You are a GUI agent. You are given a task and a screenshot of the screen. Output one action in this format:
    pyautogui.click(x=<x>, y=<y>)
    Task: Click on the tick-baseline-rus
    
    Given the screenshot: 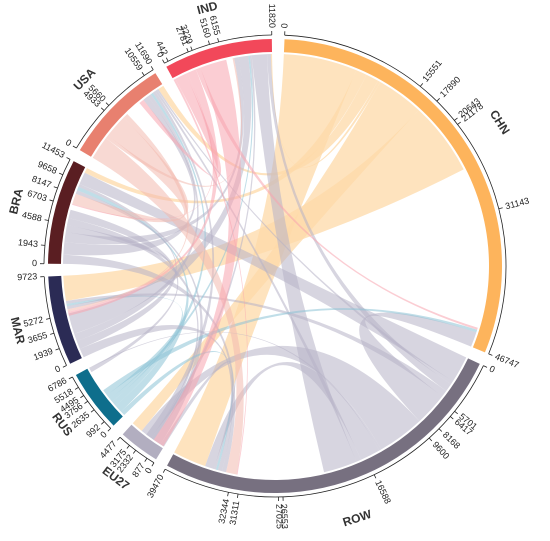 What is the action you would take?
    pyautogui.click(x=92, y=402)
    